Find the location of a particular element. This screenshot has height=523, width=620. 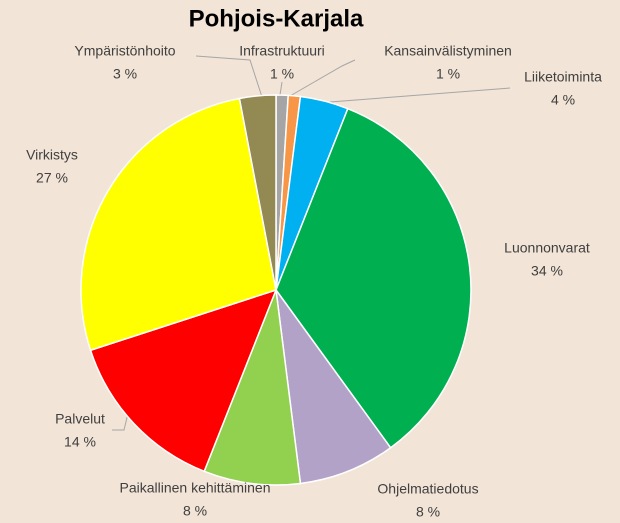

chart-title: Pohjois-Karjala is located at coordinates (276, 18).